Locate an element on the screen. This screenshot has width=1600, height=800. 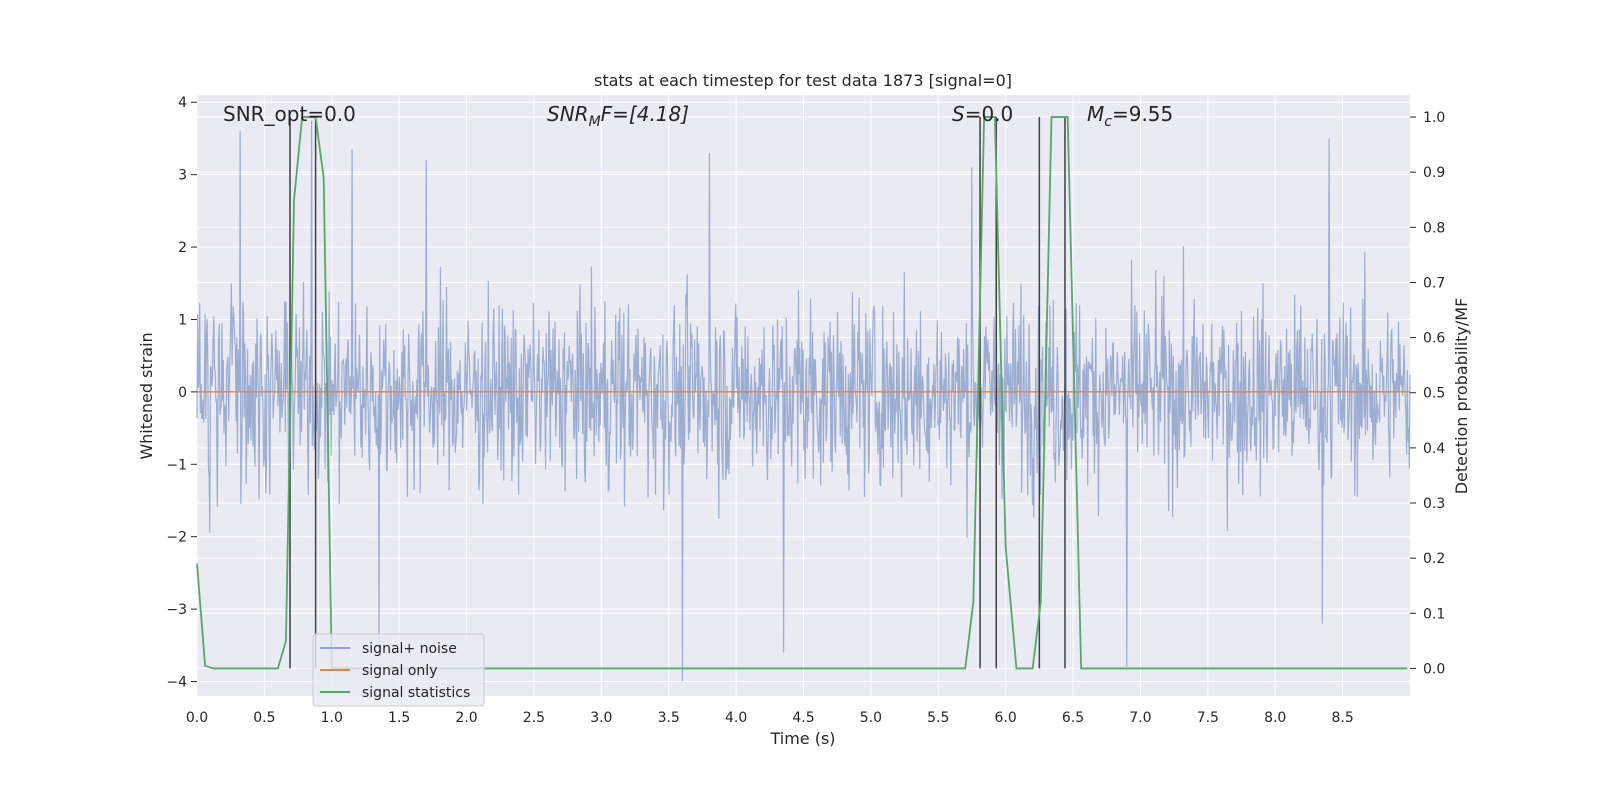
x-tick-label-12: 6.0 is located at coordinates (1006, 718).